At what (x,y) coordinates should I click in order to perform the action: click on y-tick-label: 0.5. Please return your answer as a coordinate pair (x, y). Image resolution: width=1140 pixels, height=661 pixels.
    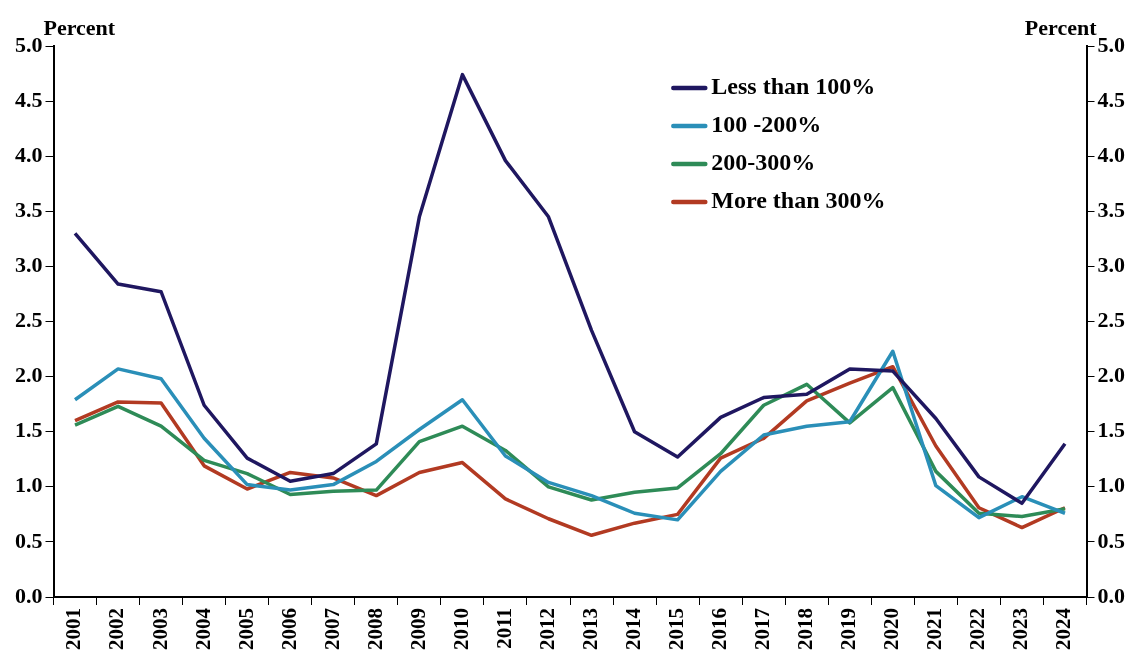
    Looking at the image, I should click on (29, 540).